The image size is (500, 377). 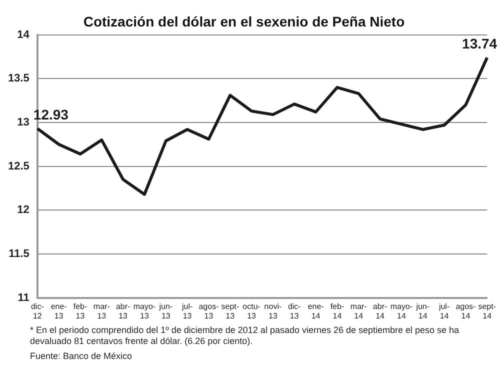 What do you see at coordinates (80, 311) in the screenshot?
I see `x-tick-label: feb-13` at bounding box center [80, 311].